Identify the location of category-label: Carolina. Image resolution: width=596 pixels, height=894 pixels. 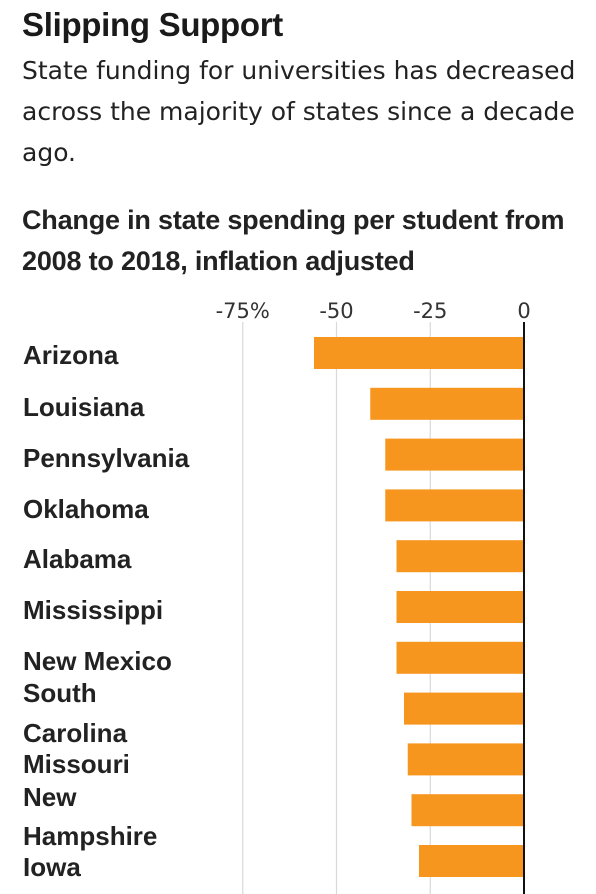
(75, 733).